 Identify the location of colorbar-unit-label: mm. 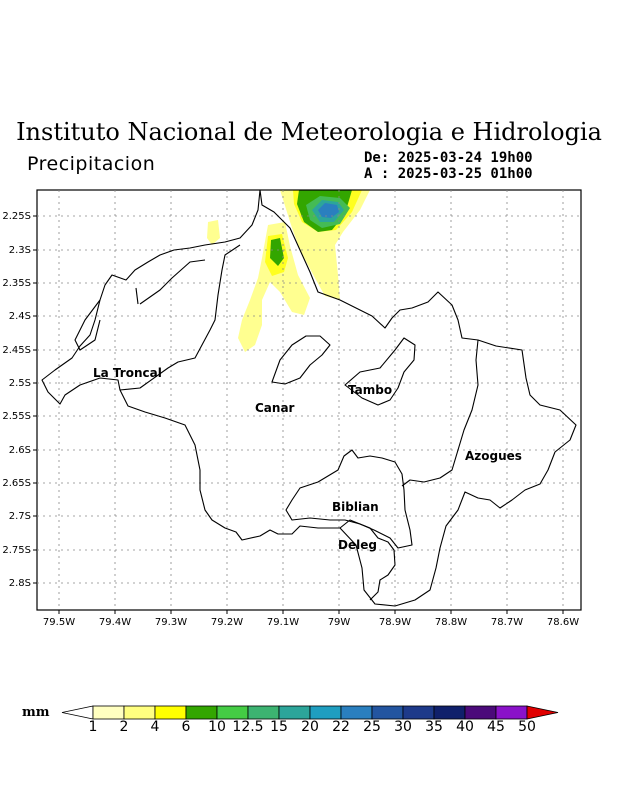
(36, 712).